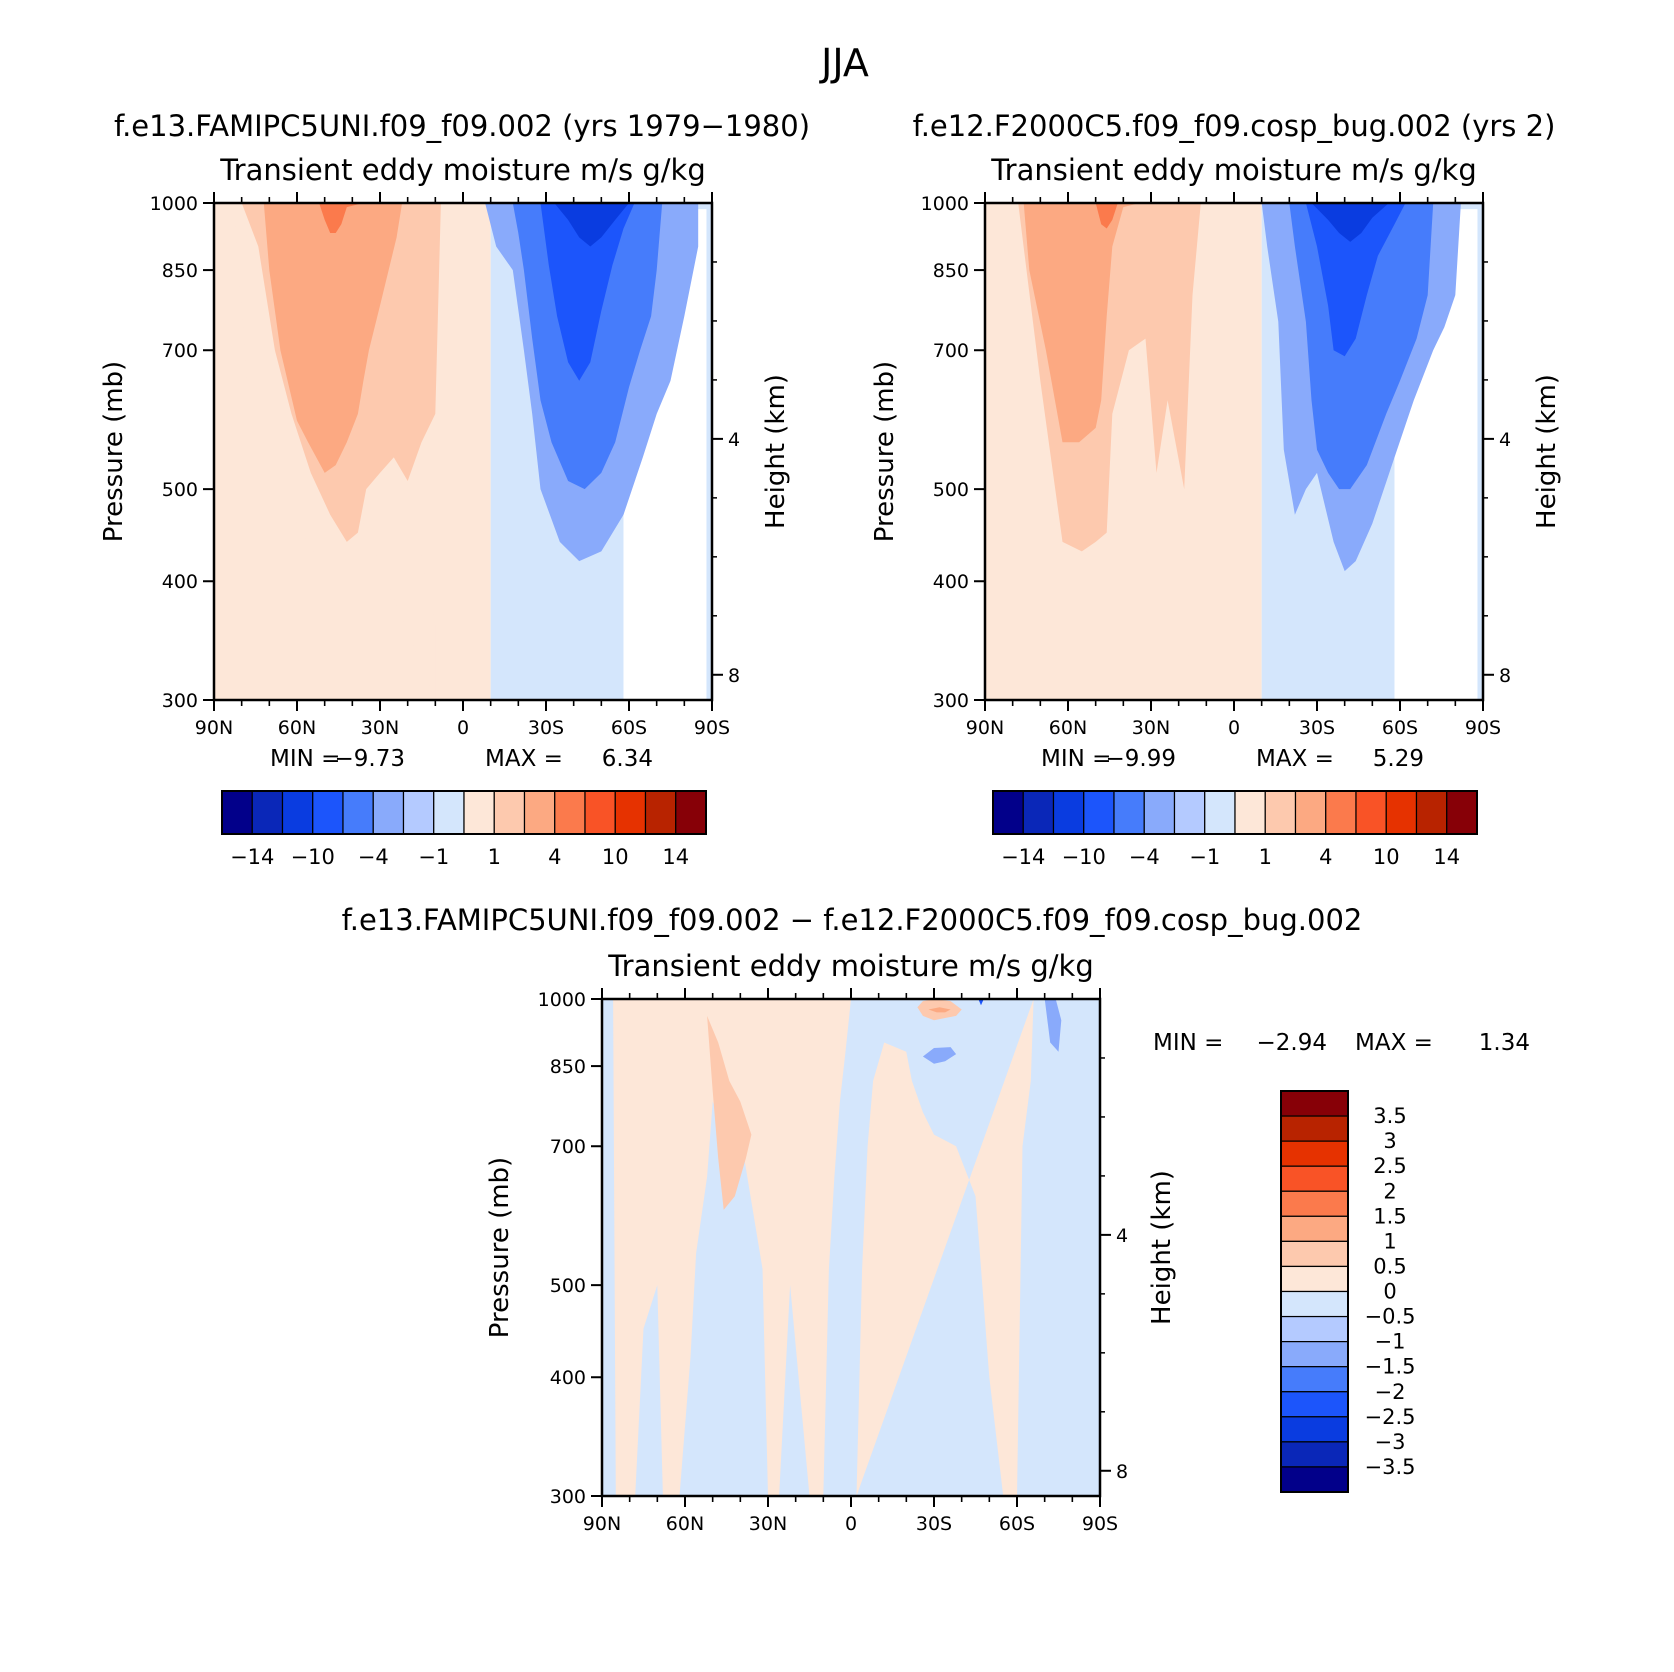  What do you see at coordinates (1390, 1392) in the screenshot?
I see `colorbar-label: −2` at bounding box center [1390, 1392].